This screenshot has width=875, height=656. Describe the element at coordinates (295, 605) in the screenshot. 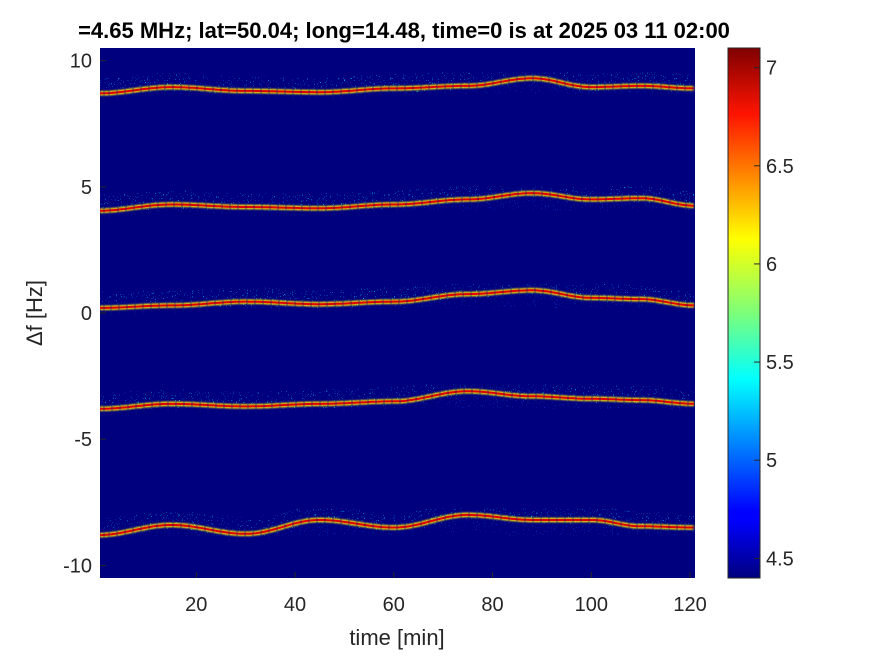

I see `x-tick-label: 40` at that location.